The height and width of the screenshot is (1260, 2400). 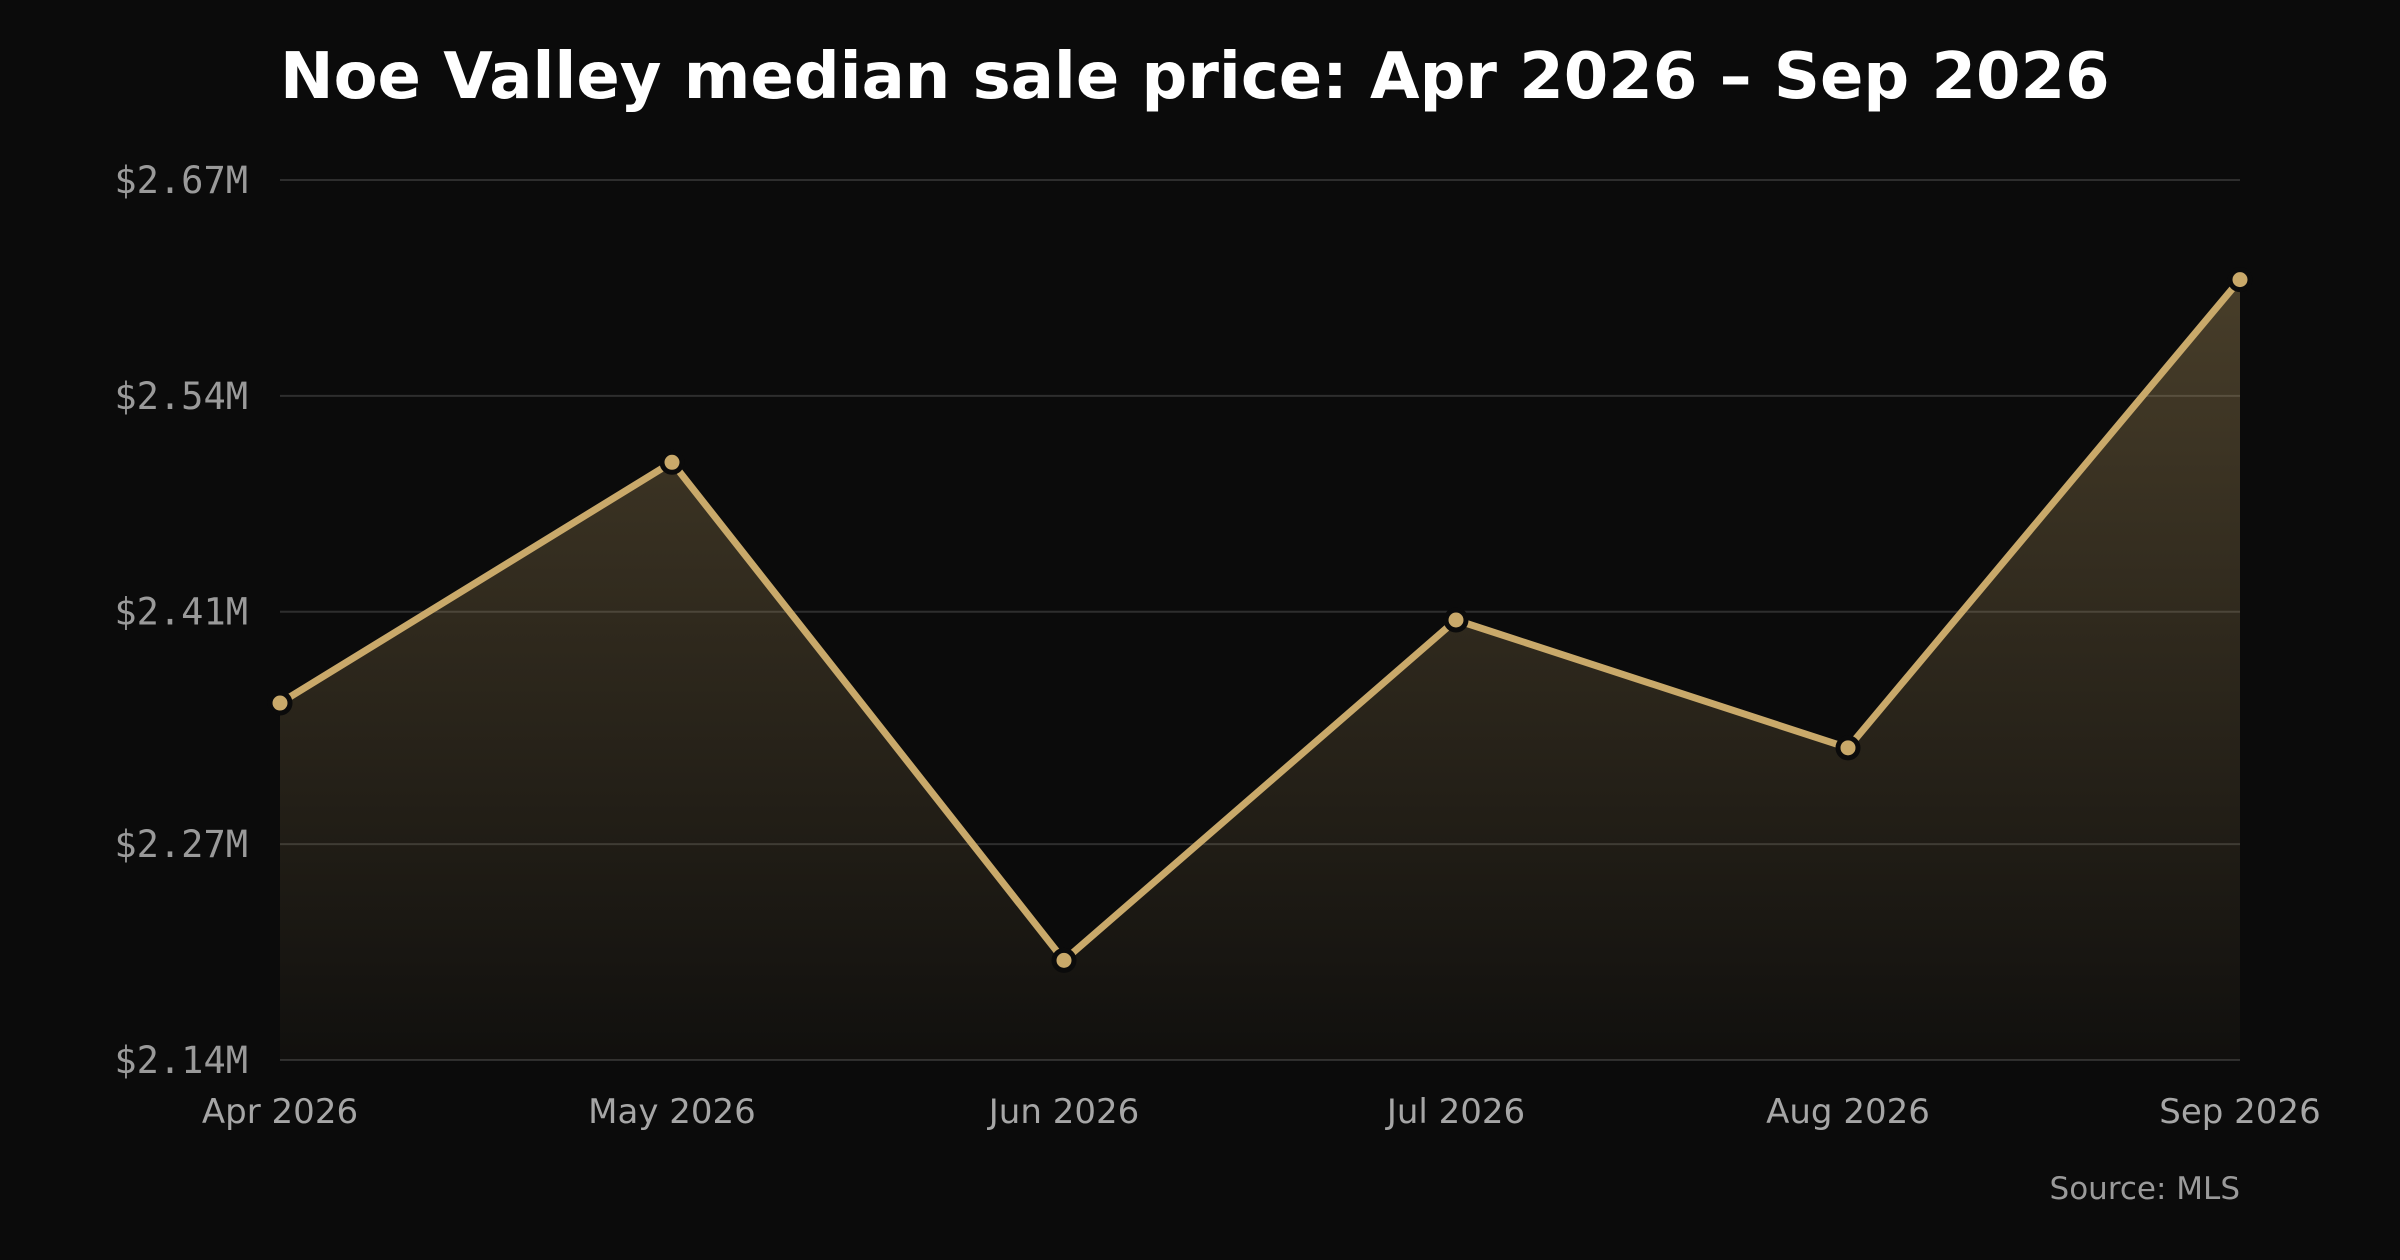 What do you see at coordinates (181, 396) in the screenshot?
I see `y-tick-label: $2.54M` at bounding box center [181, 396].